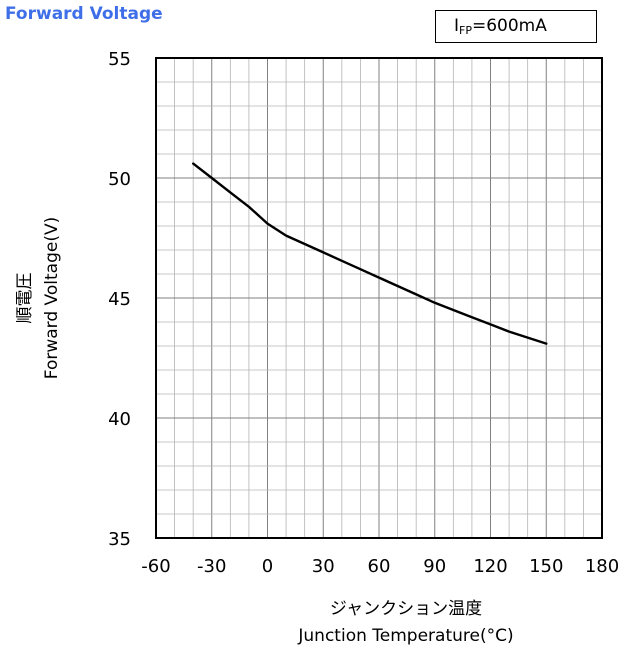  I want to click on condition-subscript: FP, so click(465, 30).